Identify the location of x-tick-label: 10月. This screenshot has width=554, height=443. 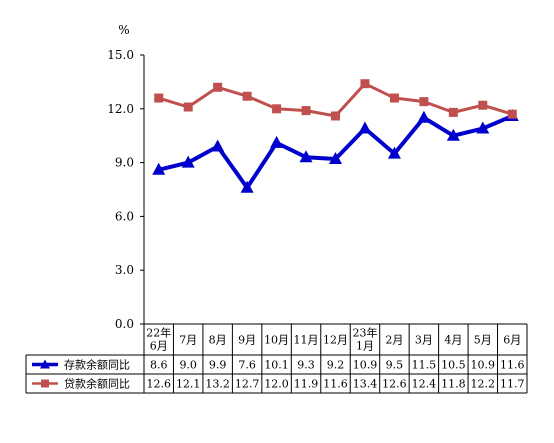
(276, 340).